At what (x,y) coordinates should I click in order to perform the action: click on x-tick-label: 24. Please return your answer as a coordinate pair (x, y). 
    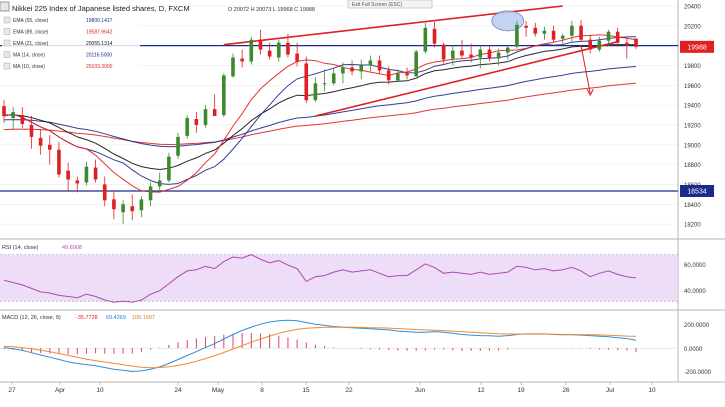
    Looking at the image, I should click on (178, 390).